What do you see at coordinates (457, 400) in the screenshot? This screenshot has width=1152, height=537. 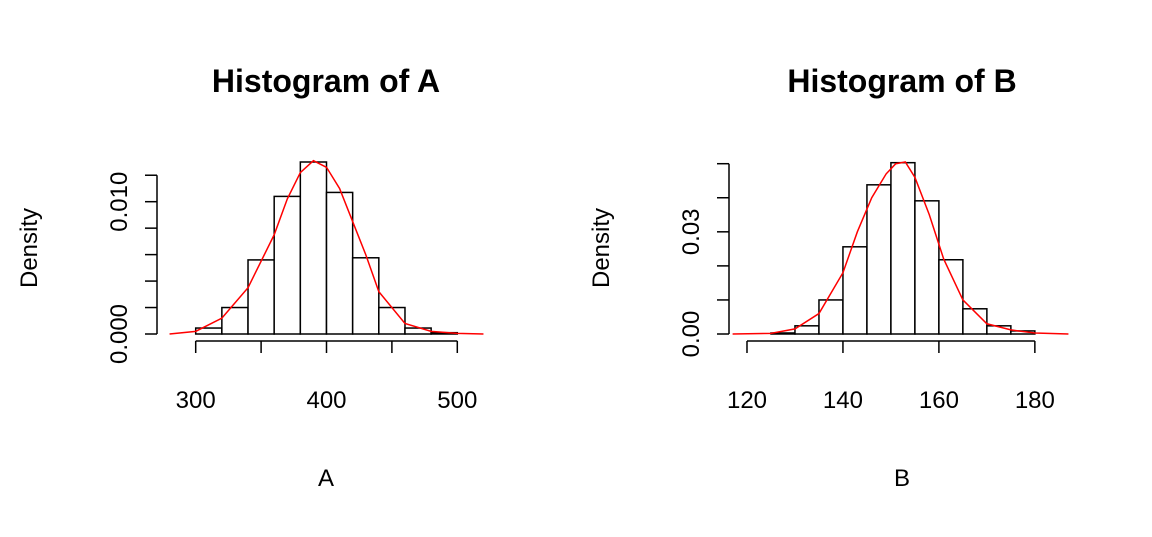 I see `x-tick-label: 500` at bounding box center [457, 400].